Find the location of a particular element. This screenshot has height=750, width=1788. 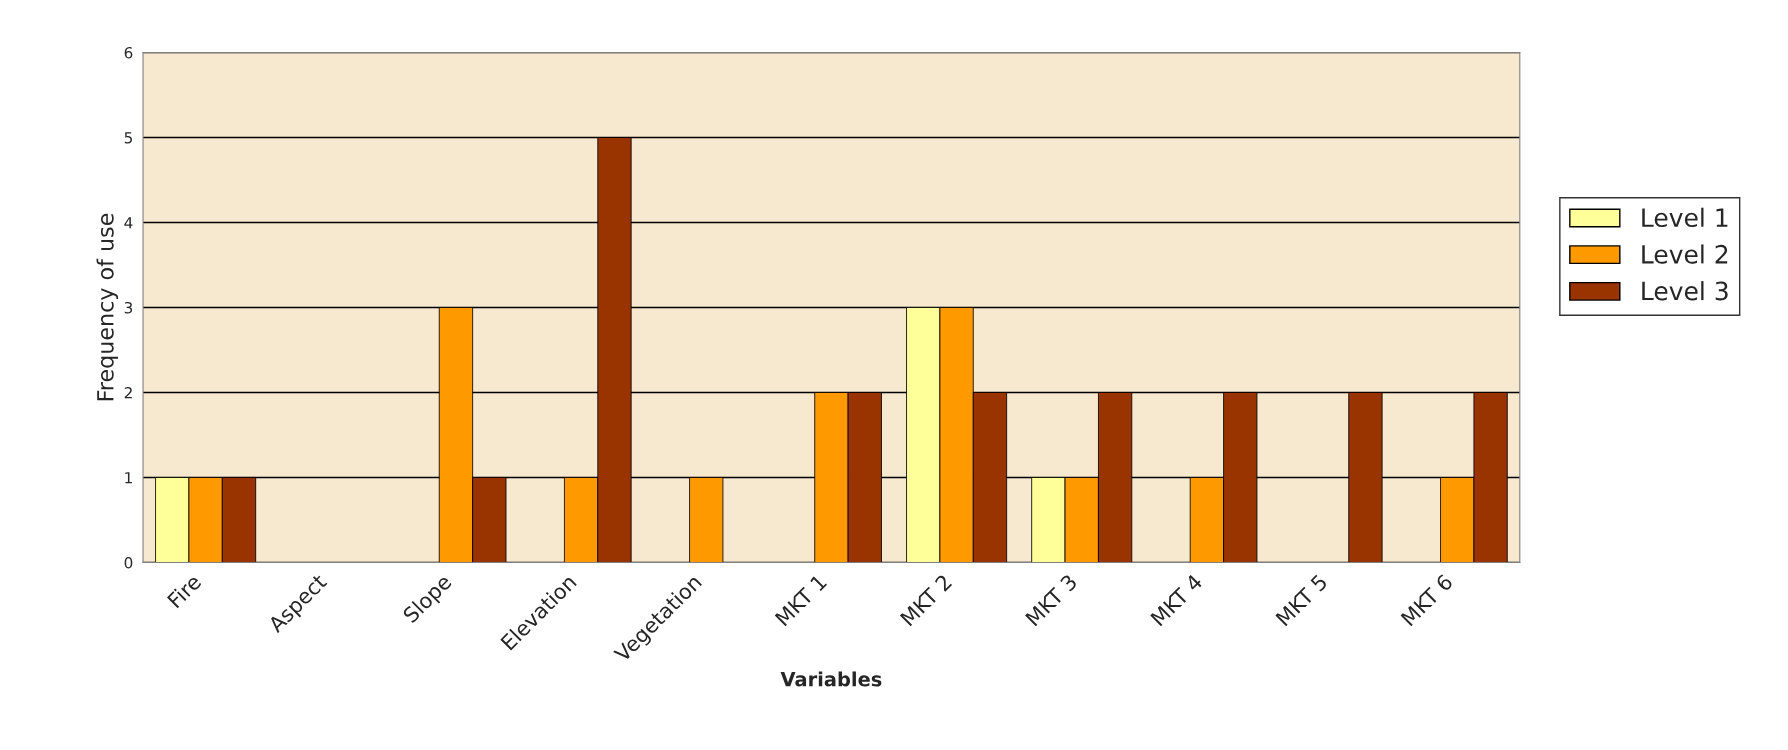

legend-label: Level 2 is located at coordinates (1685, 254).